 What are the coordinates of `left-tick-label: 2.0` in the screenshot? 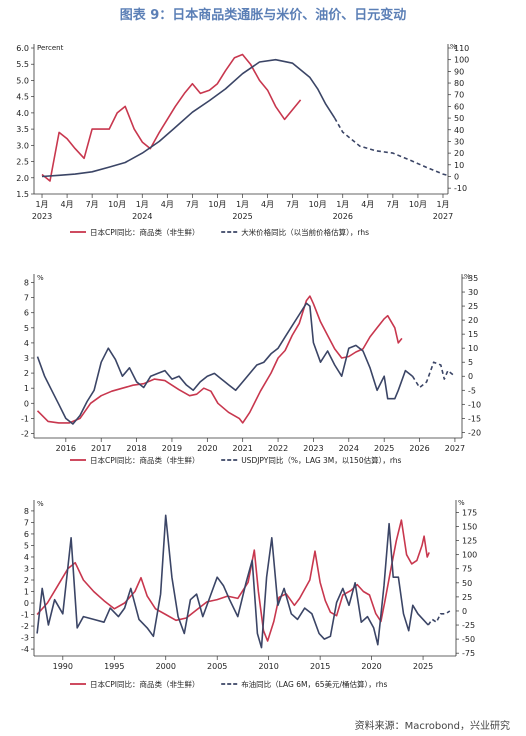 It's located at (22, 178).